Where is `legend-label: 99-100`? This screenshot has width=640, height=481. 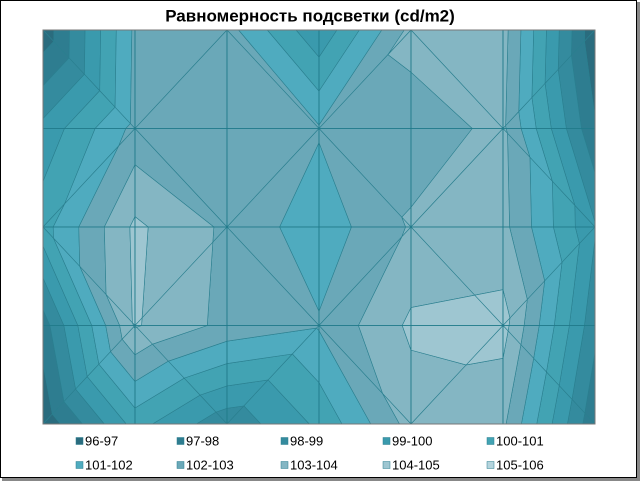 legend-label: 99-100 is located at coordinates (412, 440).